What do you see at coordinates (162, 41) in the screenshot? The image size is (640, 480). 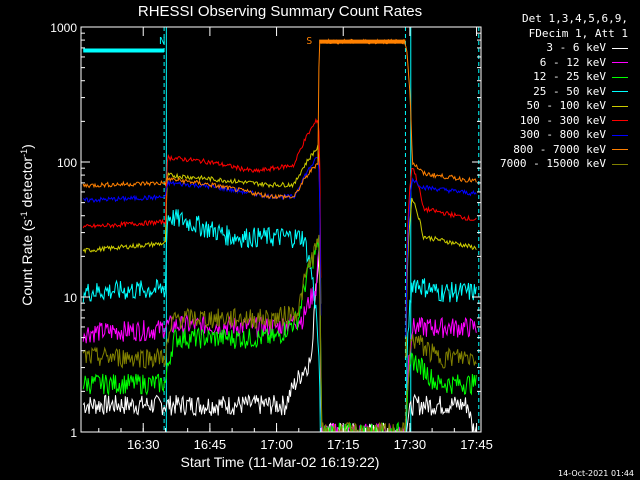 I see `marker-label-0: N` at bounding box center [162, 41].